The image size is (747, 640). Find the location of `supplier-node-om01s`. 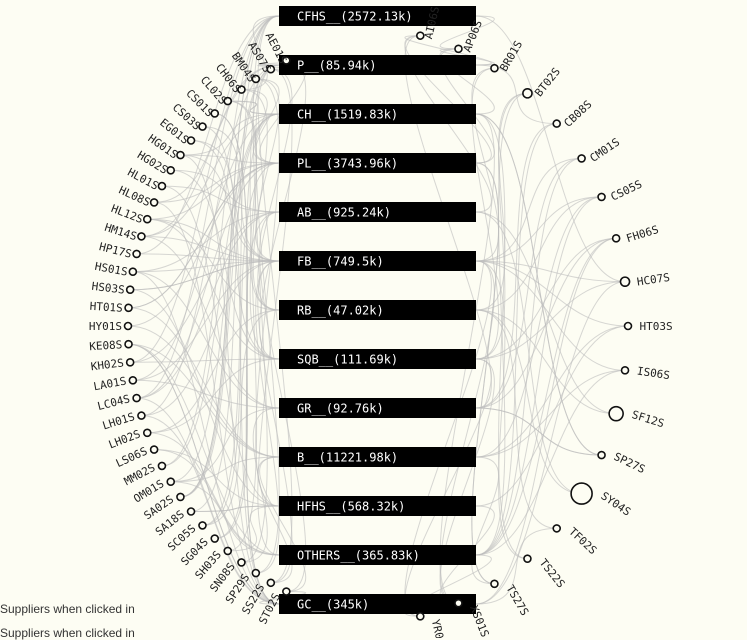

supplier-node-om01s is located at coordinates (171, 482).